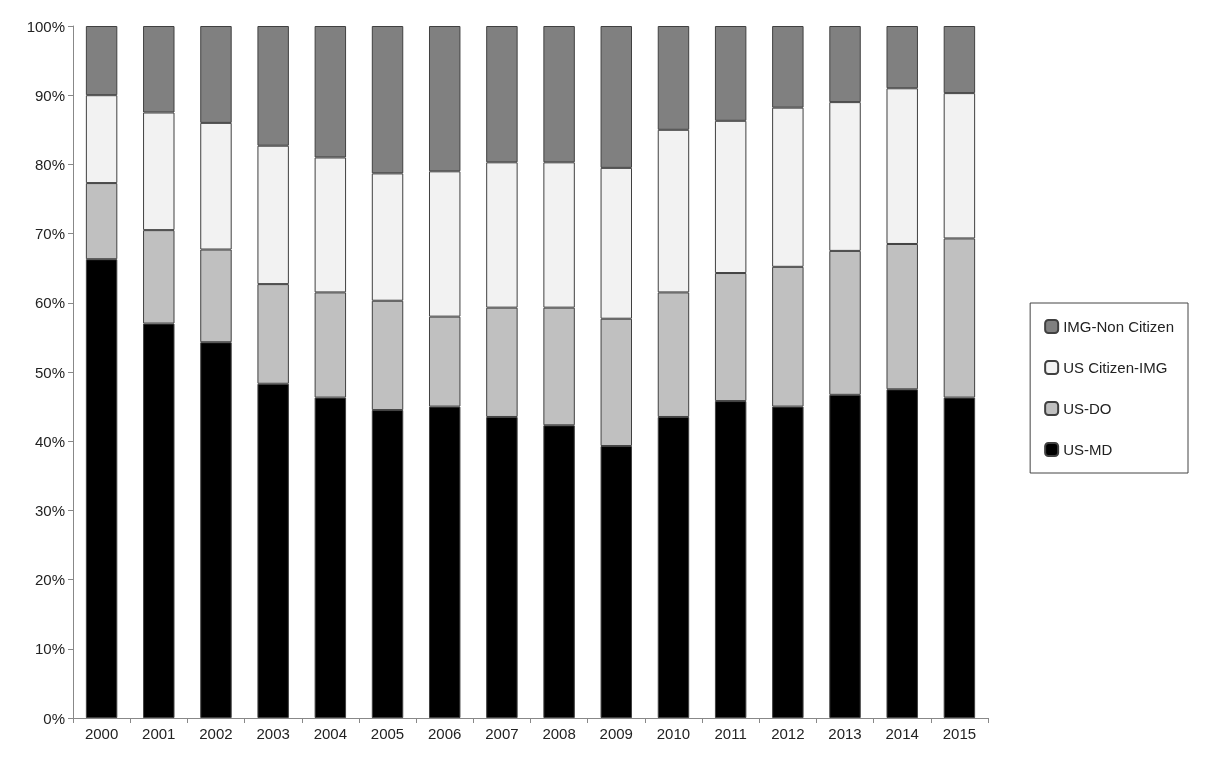  What do you see at coordinates (1088, 449) in the screenshot?
I see `legend-label: US-MD` at bounding box center [1088, 449].